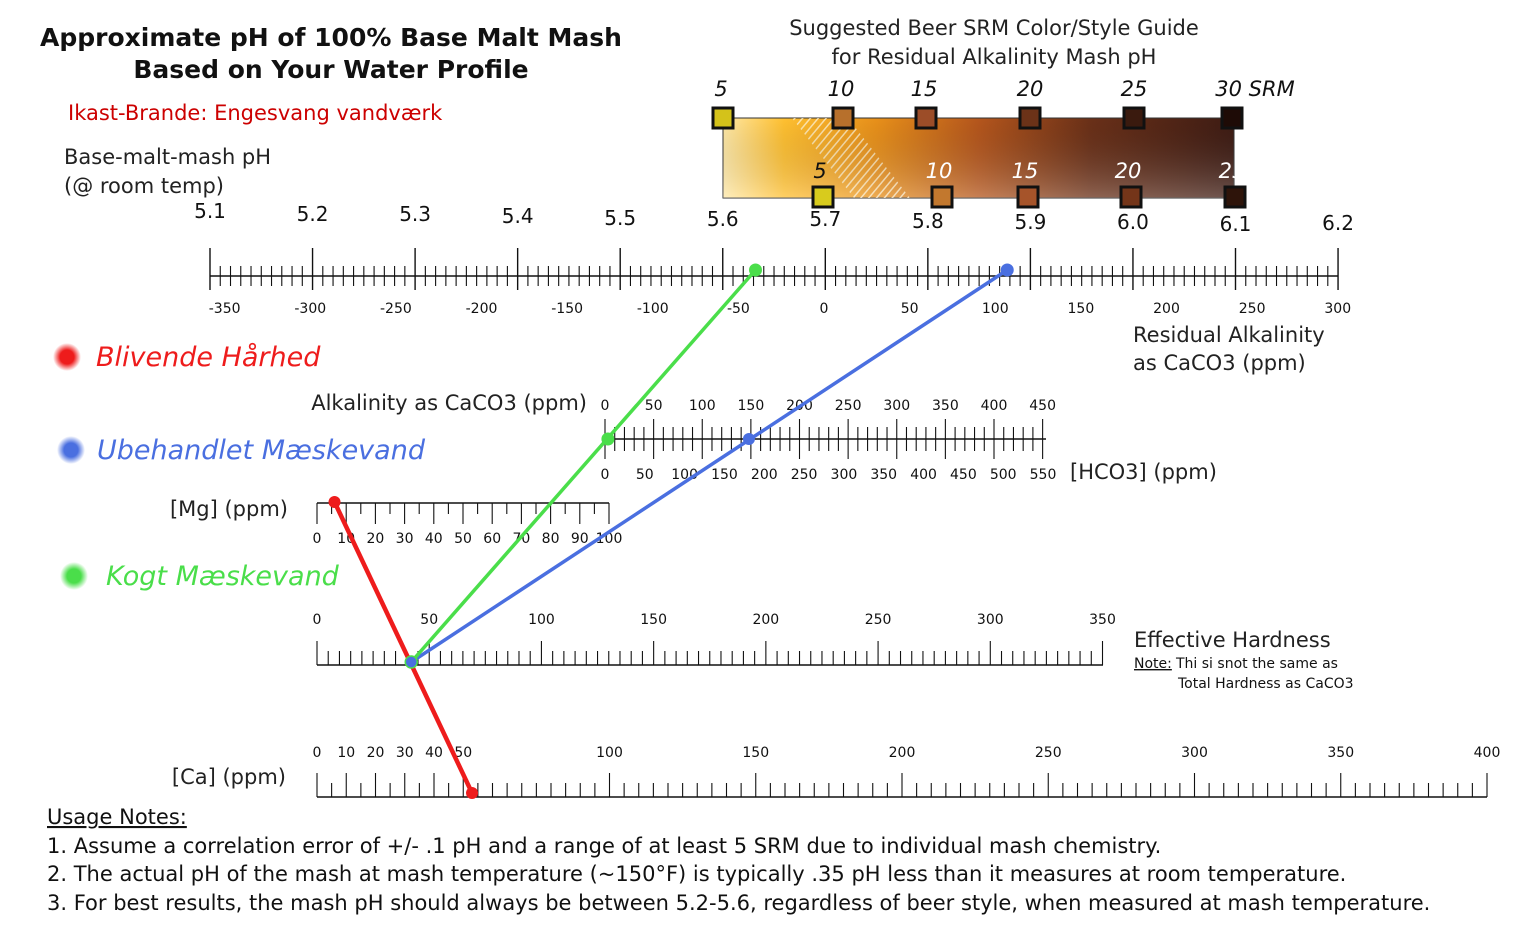 This screenshot has width=1539, height=930. I want to click on hardness-note-line2: Total Hardness as CaCO3, so click(1265, 684).